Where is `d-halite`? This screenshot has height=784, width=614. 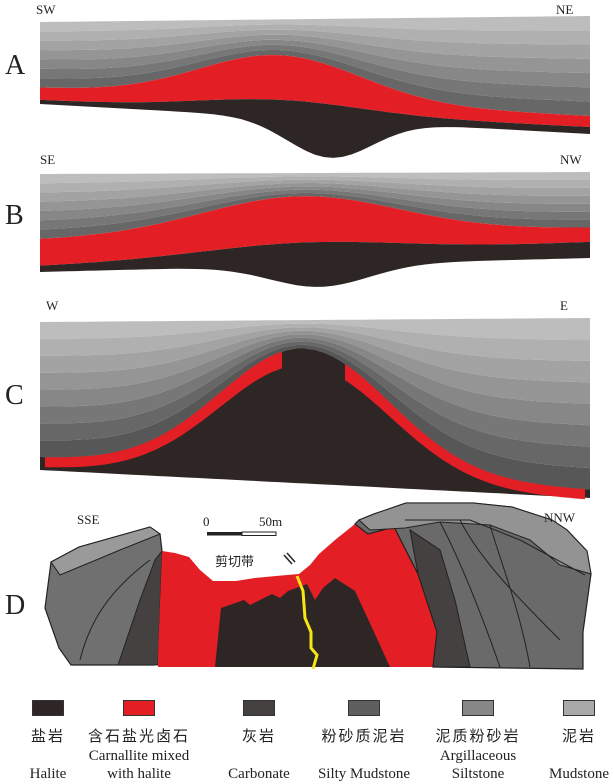
d-halite is located at coordinates (302, 622).